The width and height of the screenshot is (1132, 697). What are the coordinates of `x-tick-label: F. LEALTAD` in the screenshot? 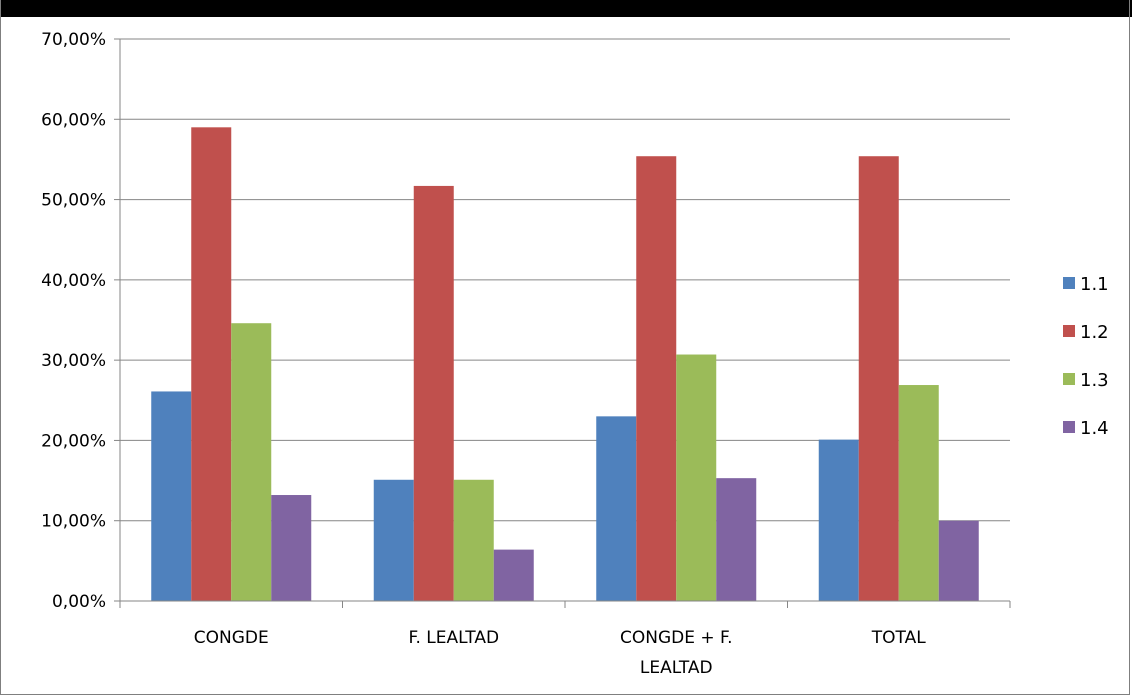 It's located at (453, 638).